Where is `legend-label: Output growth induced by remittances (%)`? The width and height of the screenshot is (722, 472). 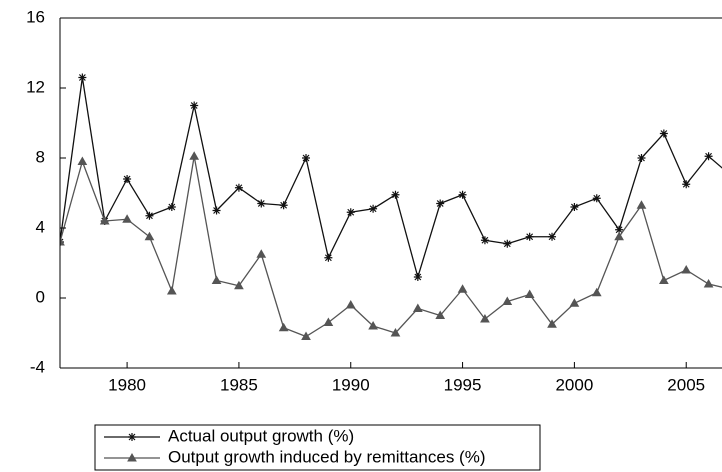
legend-label: Output growth induced by remittances (%) is located at coordinates (326, 456).